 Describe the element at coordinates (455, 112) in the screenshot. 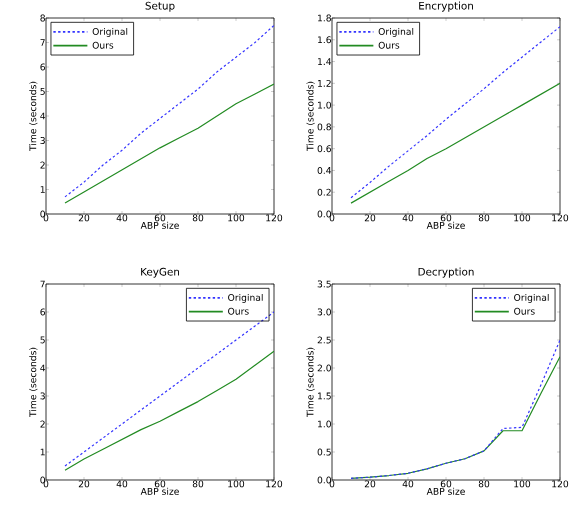

I see `line-series` at that location.